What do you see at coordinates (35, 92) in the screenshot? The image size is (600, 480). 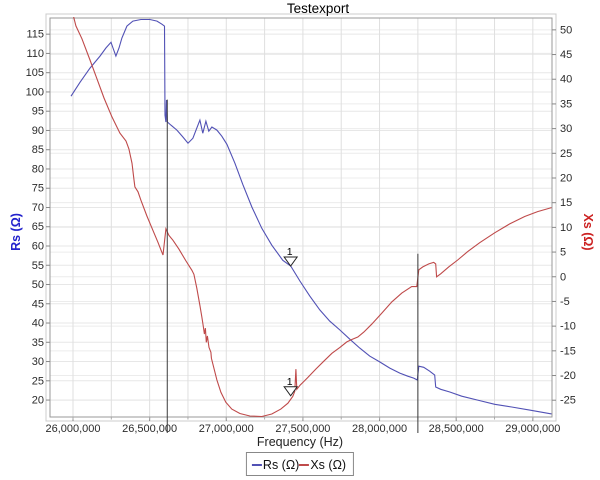 I see `left-tick-label: 100` at bounding box center [35, 92].